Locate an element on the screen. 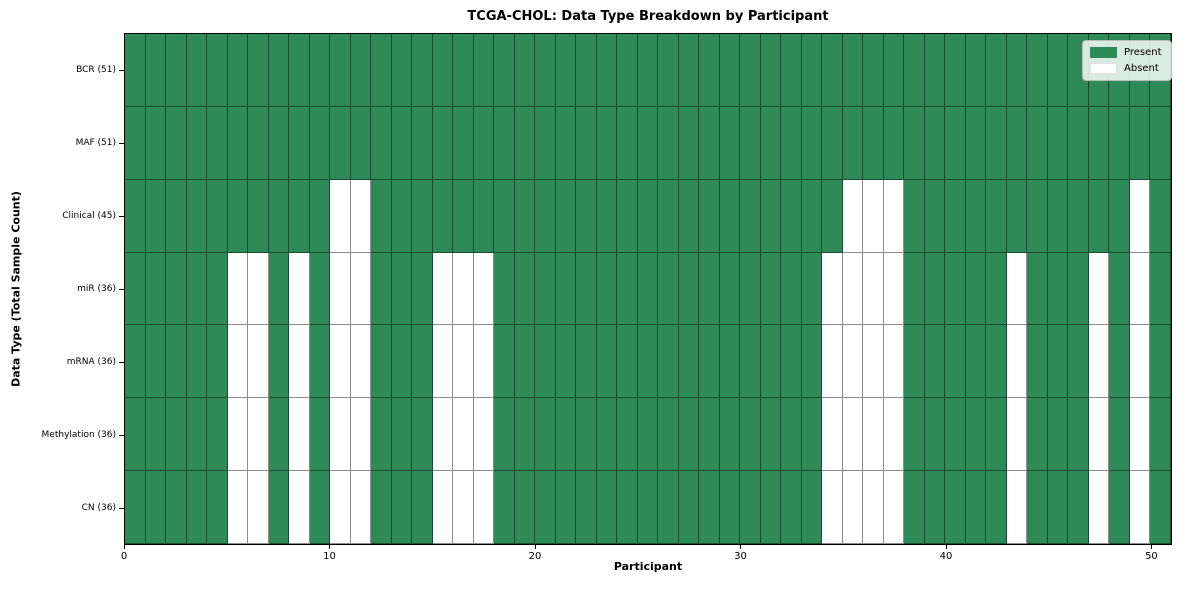 This screenshot has width=1200, height=600. absent-swatch-icon is located at coordinates (1103, 68).